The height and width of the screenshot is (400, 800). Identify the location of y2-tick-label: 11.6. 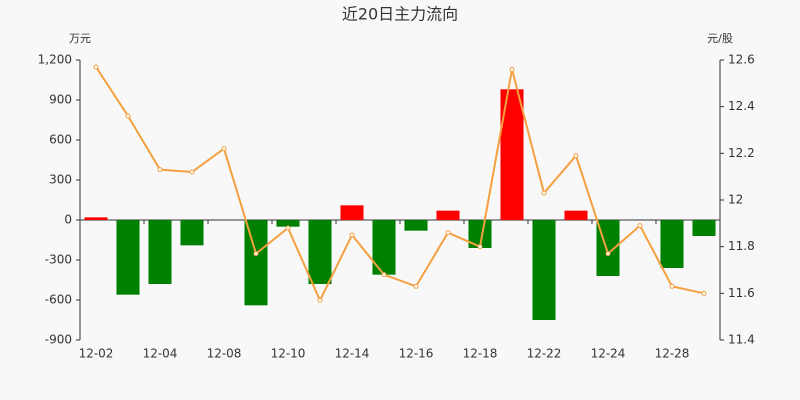
(741, 293).